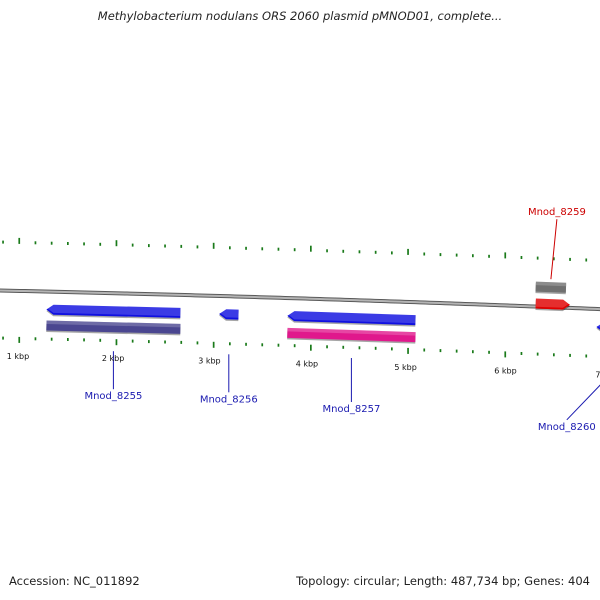 The image size is (600, 600). Describe the element at coordinates (18, 356) in the screenshot. I see `kbp-label: 1 kbp` at that location.